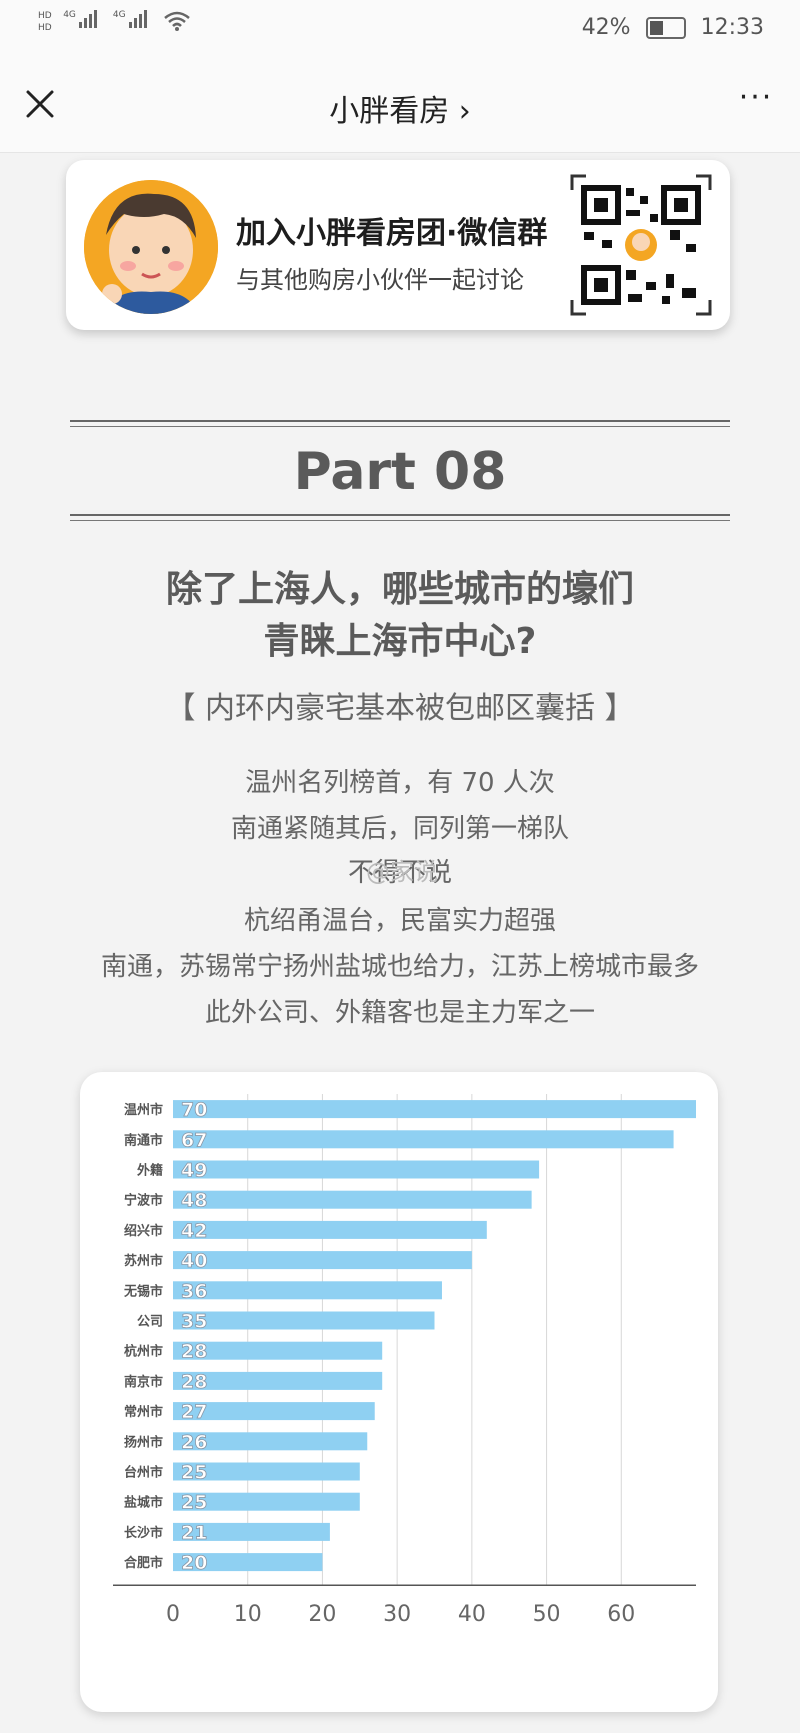 The image size is (800, 1733). What do you see at coordinates (119, 15) in the screenshot?
I see `network-type-2: 4G` at bounding box center [119, 15].